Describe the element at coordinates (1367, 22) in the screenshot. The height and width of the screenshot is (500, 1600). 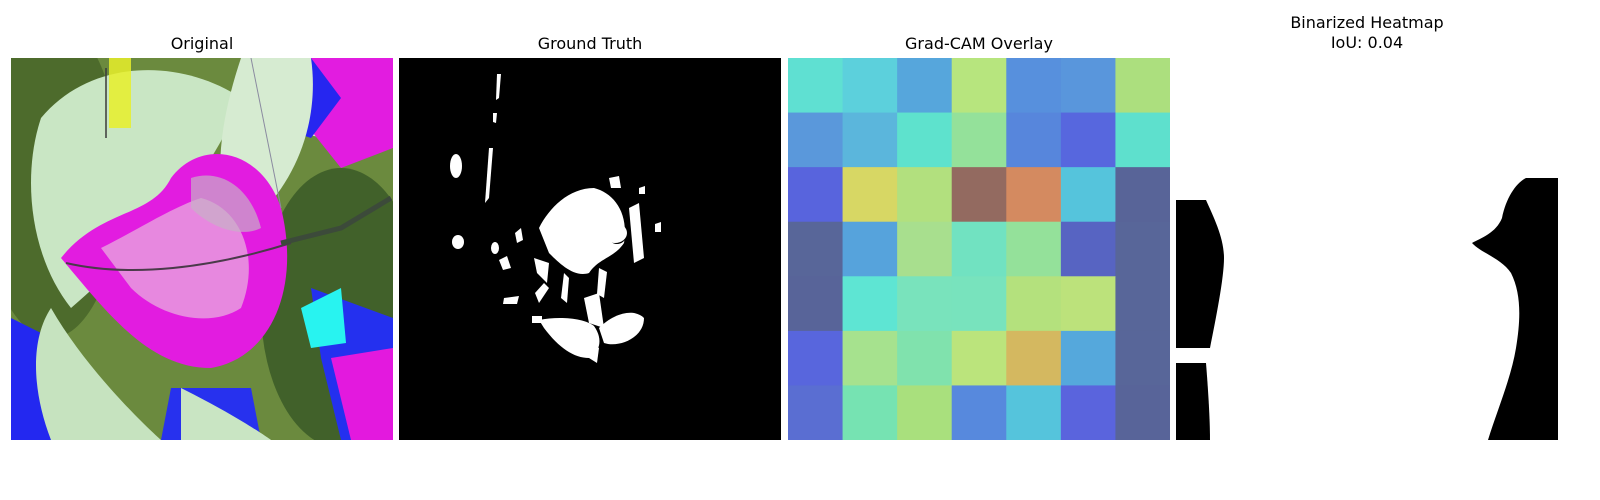
I see `panel-title: Binarized Heatmap` at that location.